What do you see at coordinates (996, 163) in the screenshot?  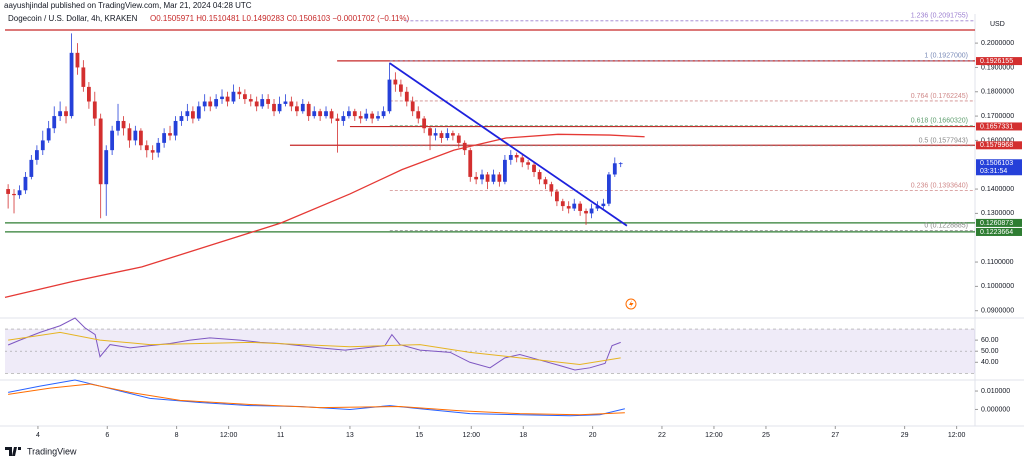 I see `price-label: 0.1506103` at bounding box center [996, 163].